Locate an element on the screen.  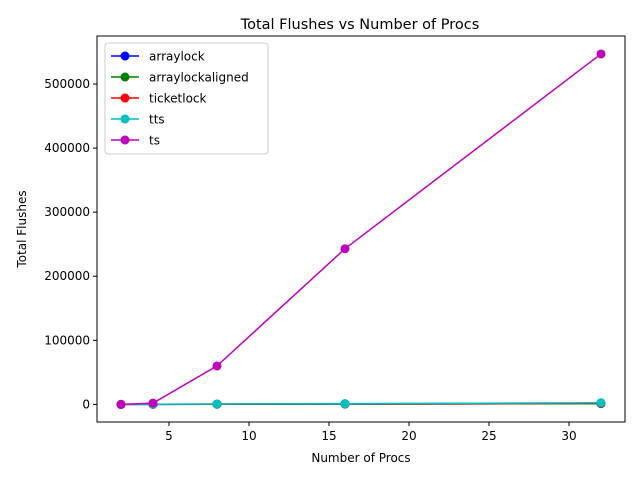
legend-label: tts is located at coordinates (157, 120).